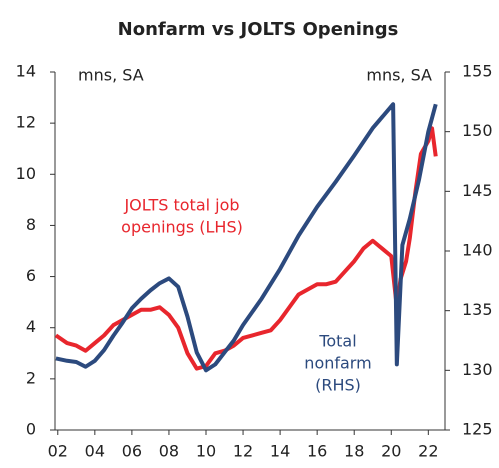 The image size is (499, 468). What do you see at coordinates (477, 369) in the screenshot?
I see `y2-tick-label: 130` at bounding box center [477, 369].